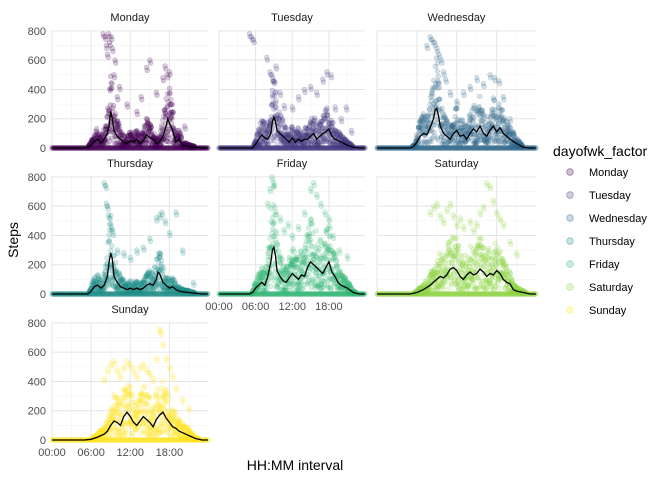 The image size is (672, 480). I want to click on facet-strip-label: Tuesday, so click(292, 18).